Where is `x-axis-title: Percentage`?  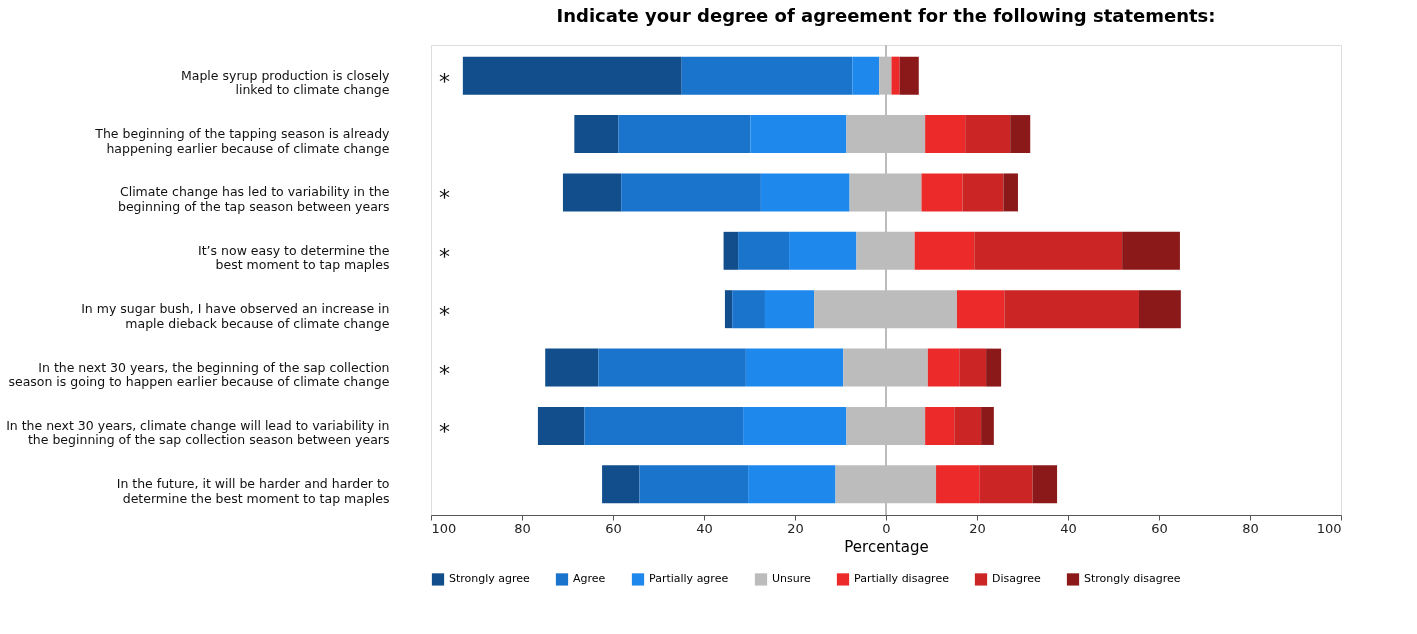 x-axis-title: Percentage is located at coordinates (886, 546).